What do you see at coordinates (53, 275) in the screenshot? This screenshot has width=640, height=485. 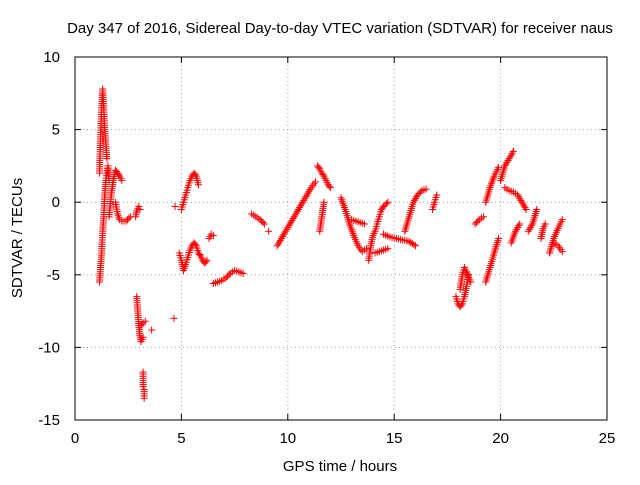 I see `y-tick-label: -5` at bounding box center [53, 275].